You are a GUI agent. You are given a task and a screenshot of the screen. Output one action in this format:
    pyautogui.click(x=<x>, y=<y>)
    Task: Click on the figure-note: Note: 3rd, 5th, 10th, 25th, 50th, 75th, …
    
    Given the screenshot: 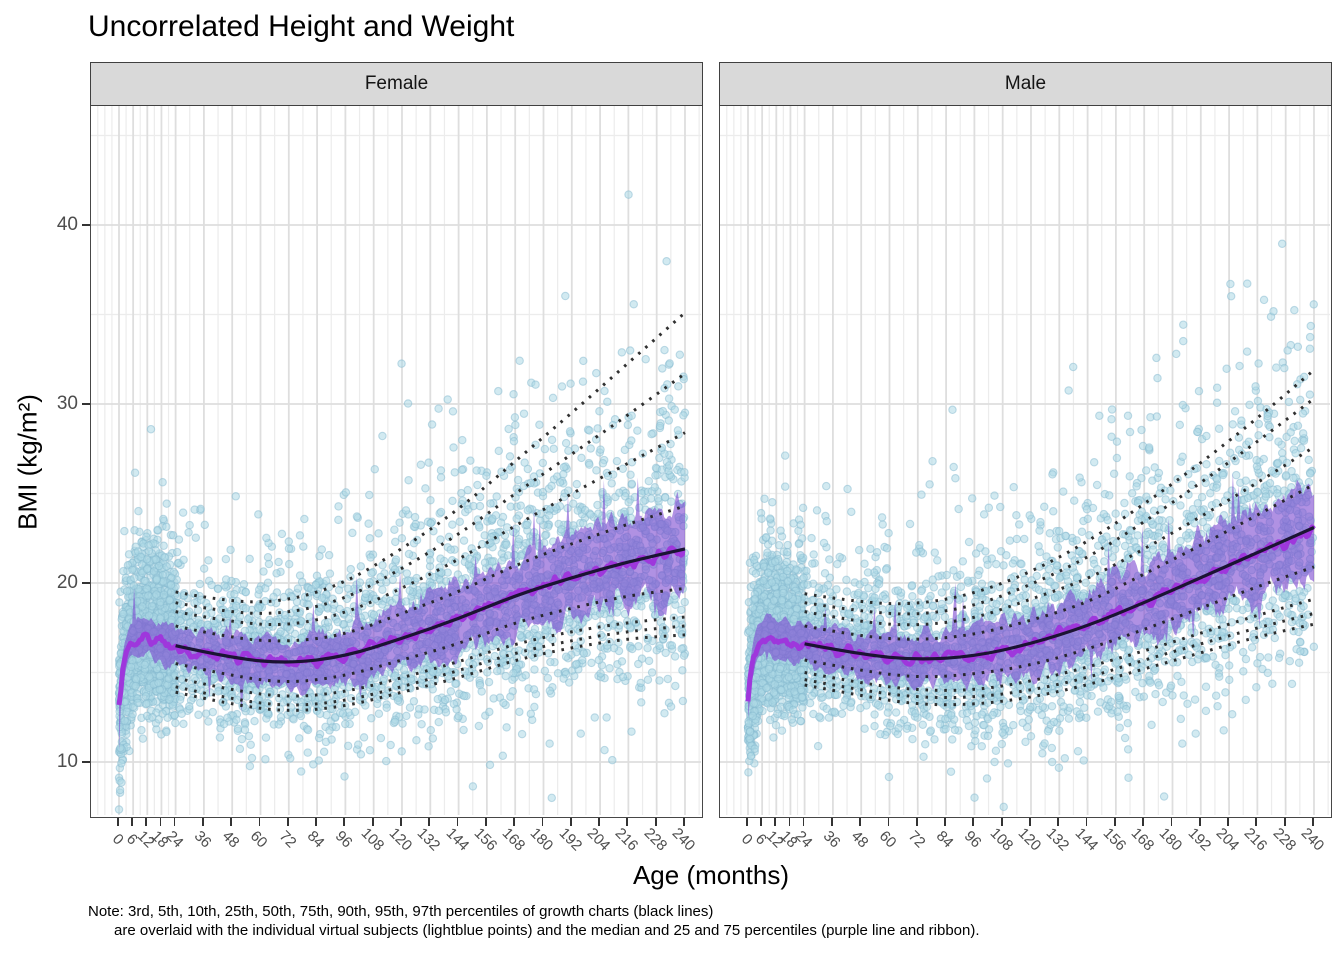 What is the action you would take?
    pyautogui.click(x=534, y=921)
    